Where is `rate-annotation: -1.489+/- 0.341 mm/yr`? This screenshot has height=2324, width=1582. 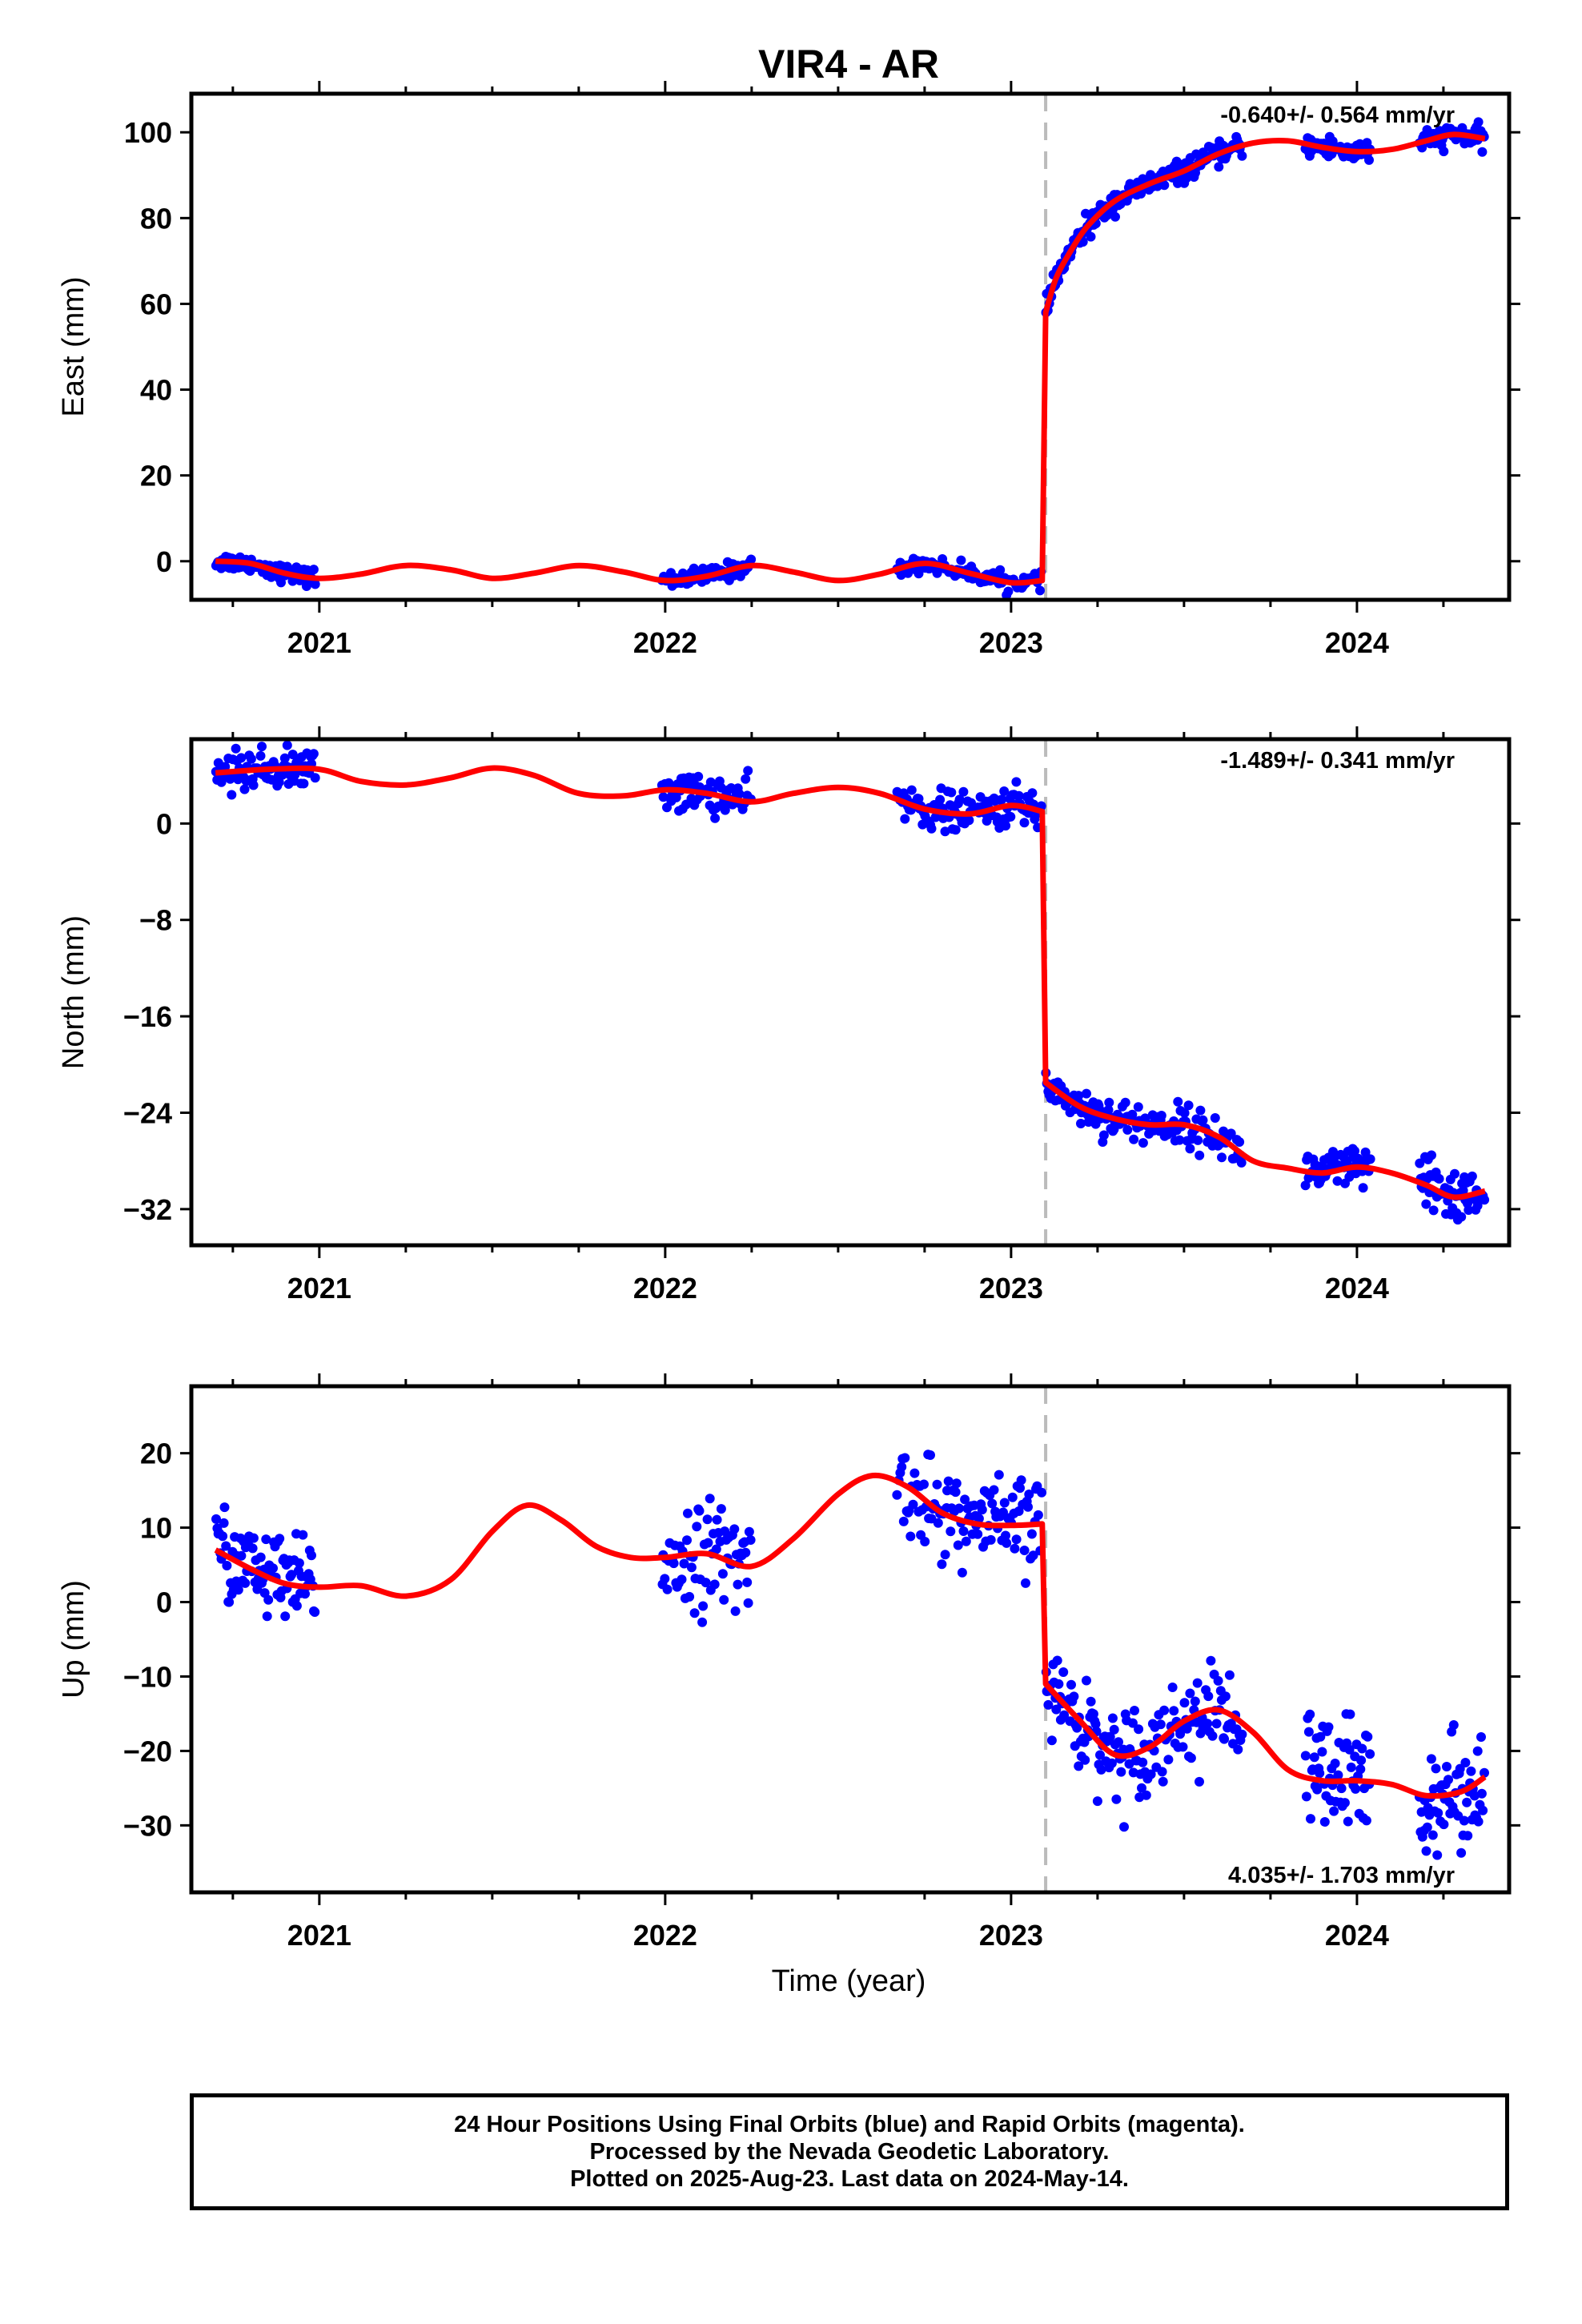 rate-annotation: -1.489+/- 0.341 mm/yr is located at coordinates (1337, 761).